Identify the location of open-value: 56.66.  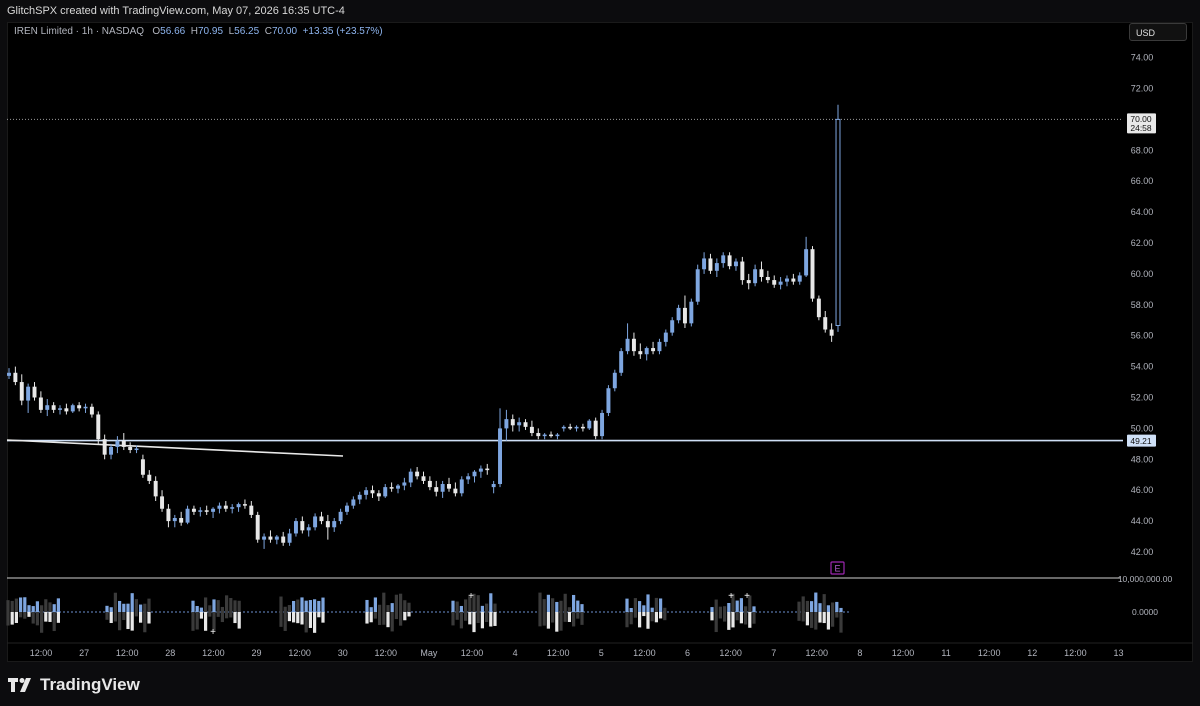
(173, 31).